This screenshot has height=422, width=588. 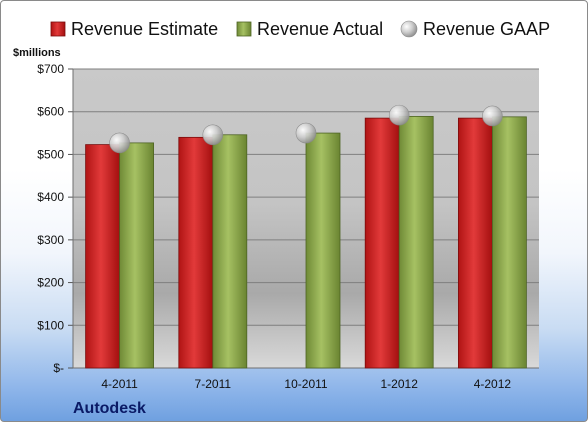 I want to click on legend-item-gaap: Revenue GAAP, so click(x=475, y=29).